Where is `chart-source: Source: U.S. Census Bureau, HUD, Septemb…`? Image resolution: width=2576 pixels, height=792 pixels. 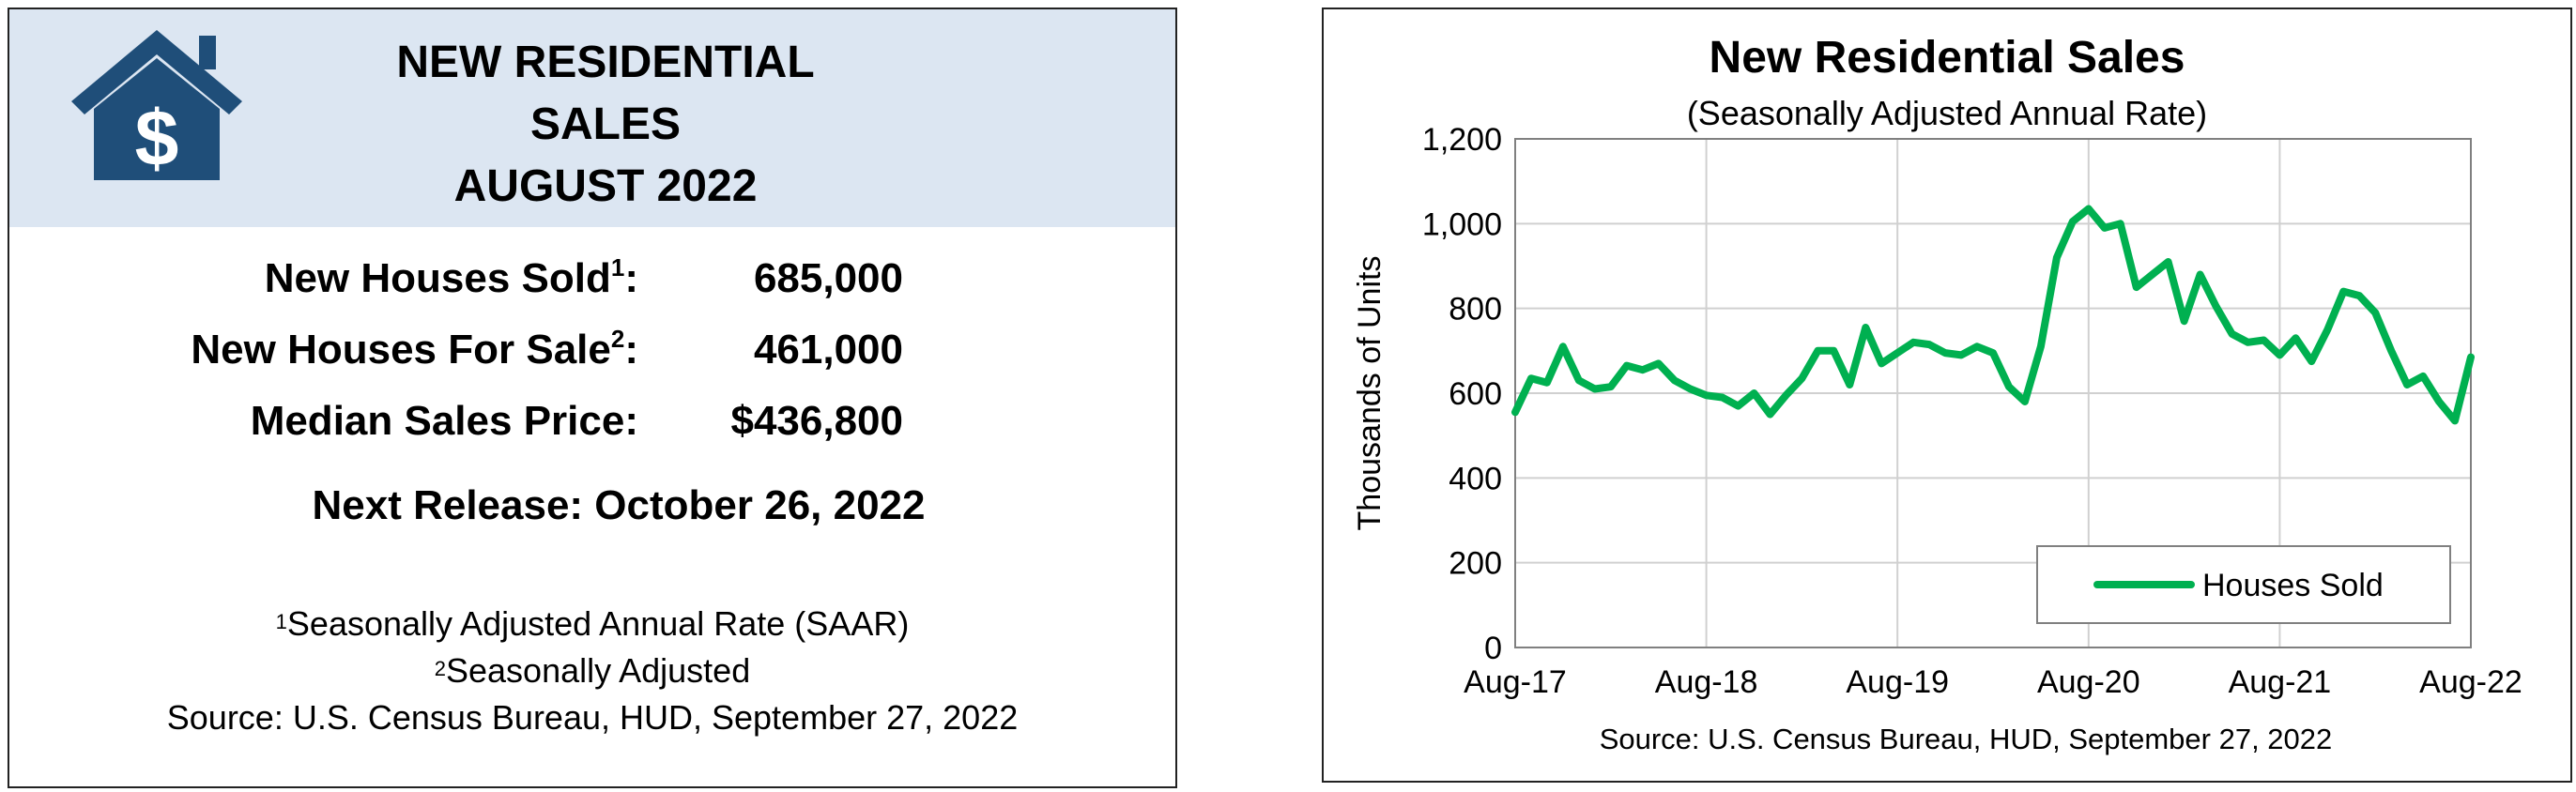
chart-source: Source: U.S. Census Bureau, HUD, Septemb… is located at coordinates (1966, 739).